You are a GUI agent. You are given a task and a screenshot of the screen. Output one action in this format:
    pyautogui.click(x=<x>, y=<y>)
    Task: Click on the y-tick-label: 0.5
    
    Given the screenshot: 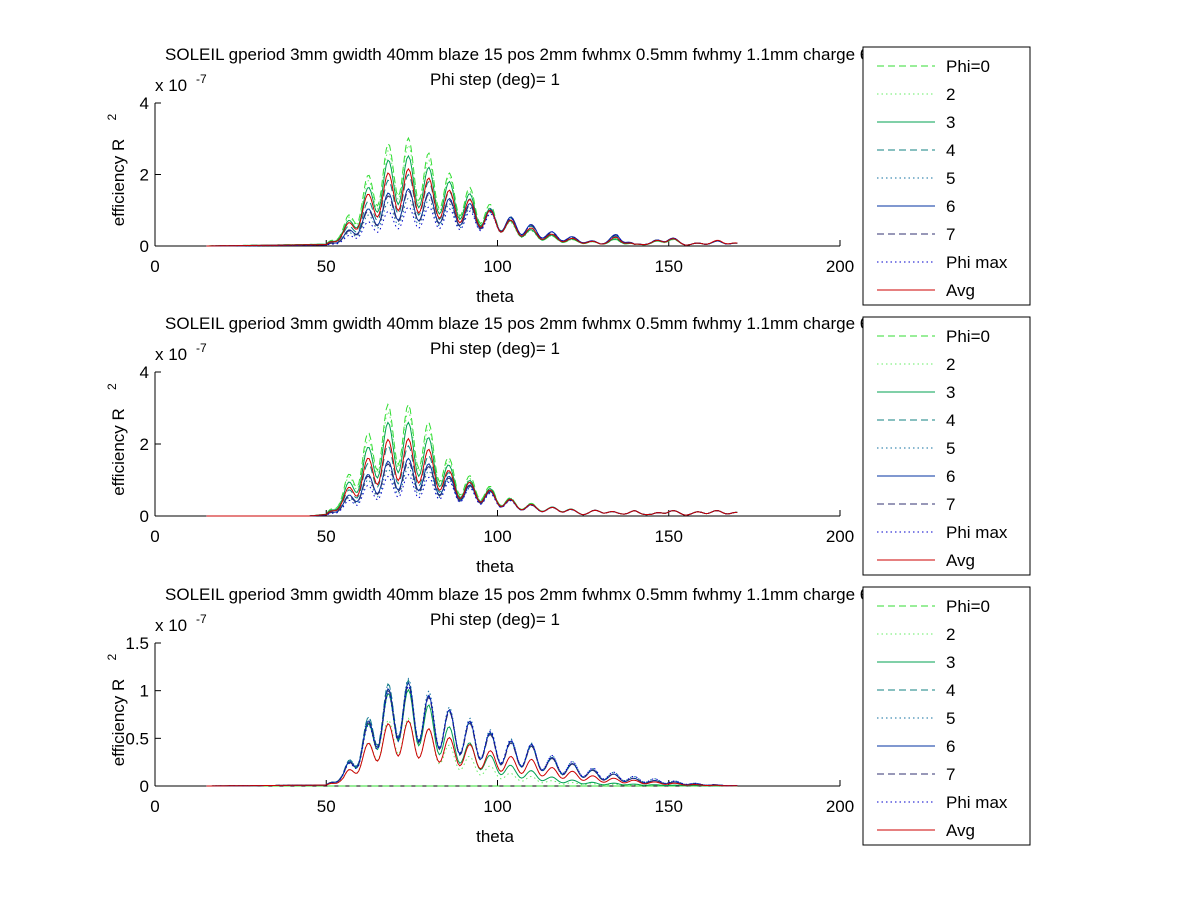 What is the action you would take?
    pyautogui.click(x=137, y=738)
    